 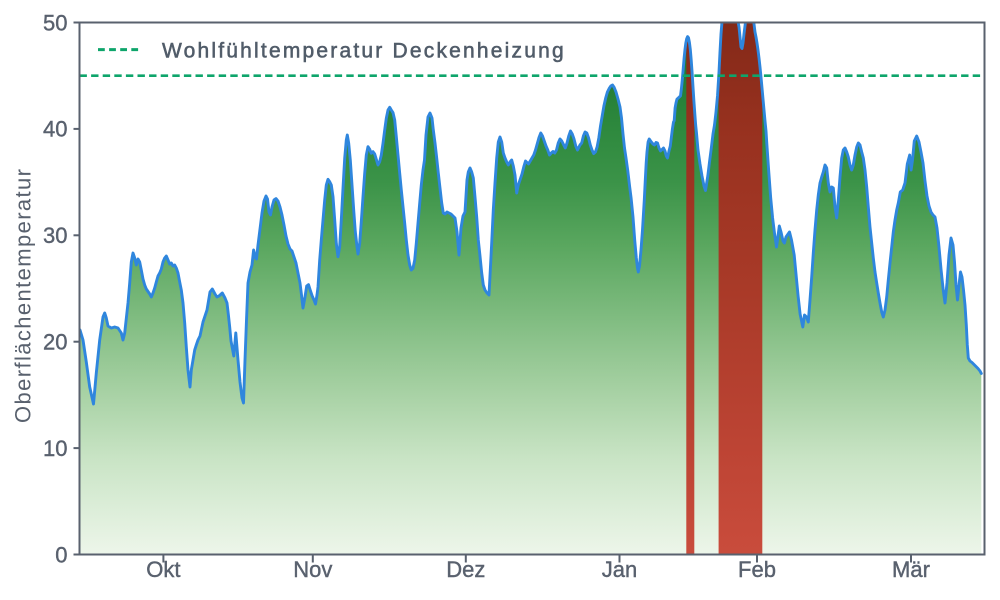 I want to click on svg-text: Okt, so click(x=163, y=569).